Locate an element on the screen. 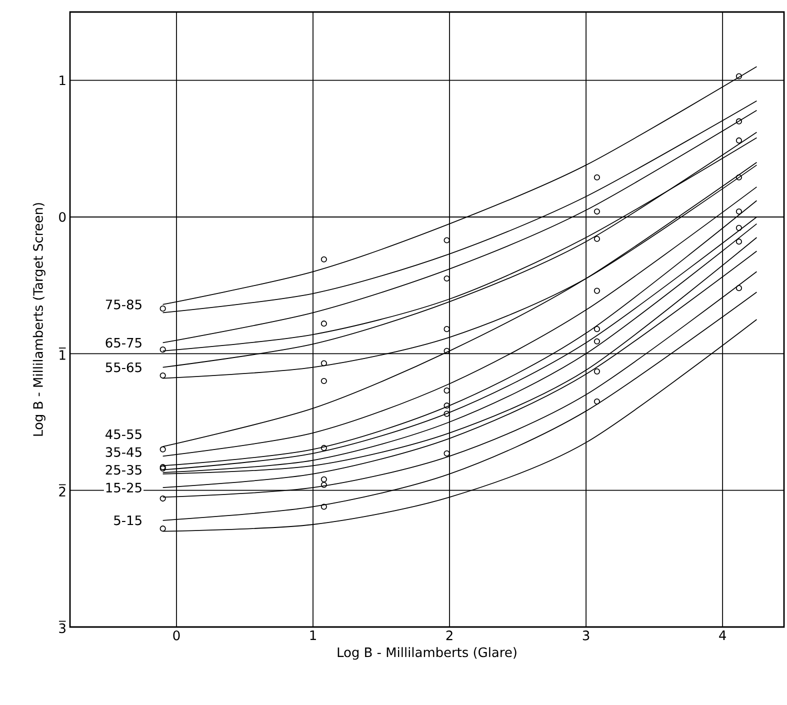 This screenshot has height=705, width=787. series-label: 35-45 is located at coordinates (124, 452).